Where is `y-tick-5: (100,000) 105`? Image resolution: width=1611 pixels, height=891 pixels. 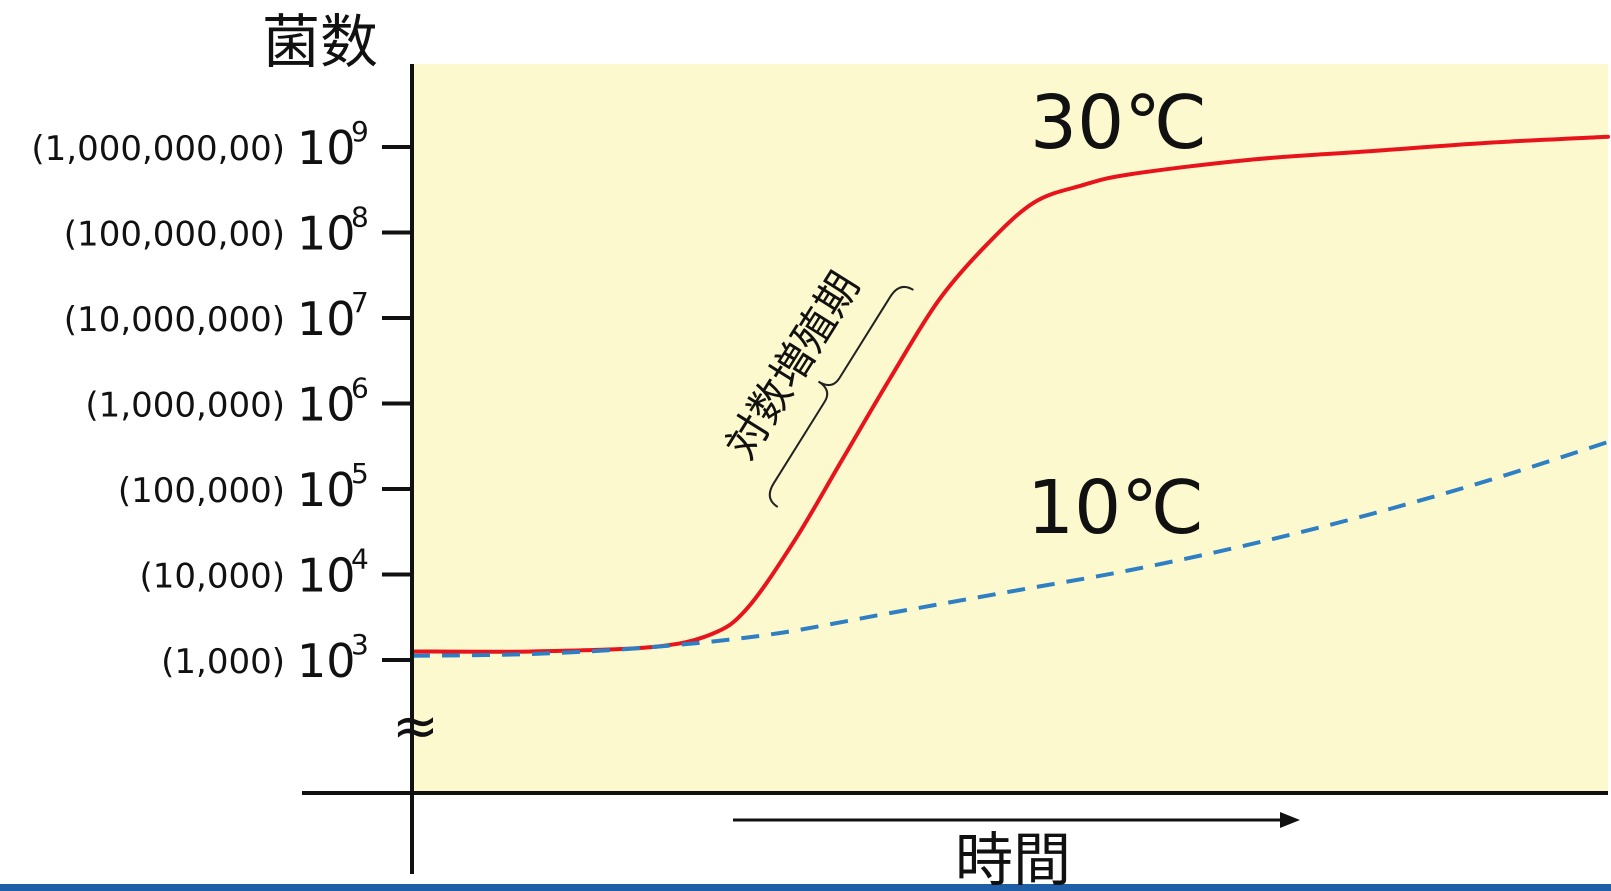 y-tick-5: (100,000) 105 is located at coordinates (265, 487).